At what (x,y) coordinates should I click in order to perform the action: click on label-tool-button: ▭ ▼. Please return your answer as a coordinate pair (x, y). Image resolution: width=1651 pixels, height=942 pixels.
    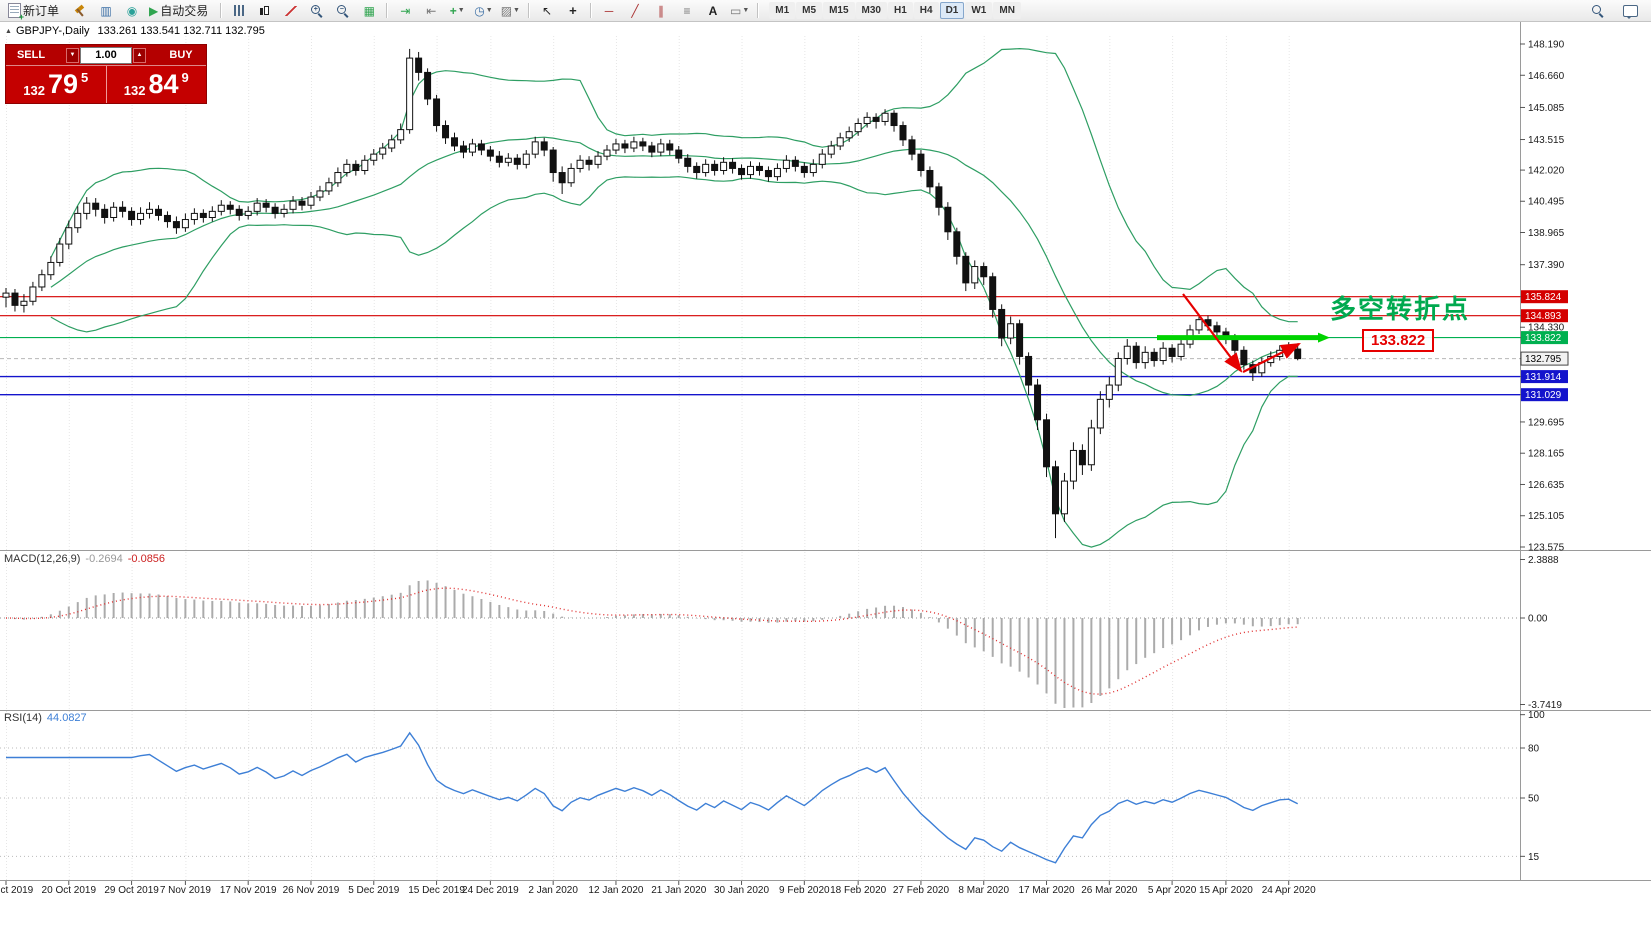
    Looking at the image, I should click on (739, 11).